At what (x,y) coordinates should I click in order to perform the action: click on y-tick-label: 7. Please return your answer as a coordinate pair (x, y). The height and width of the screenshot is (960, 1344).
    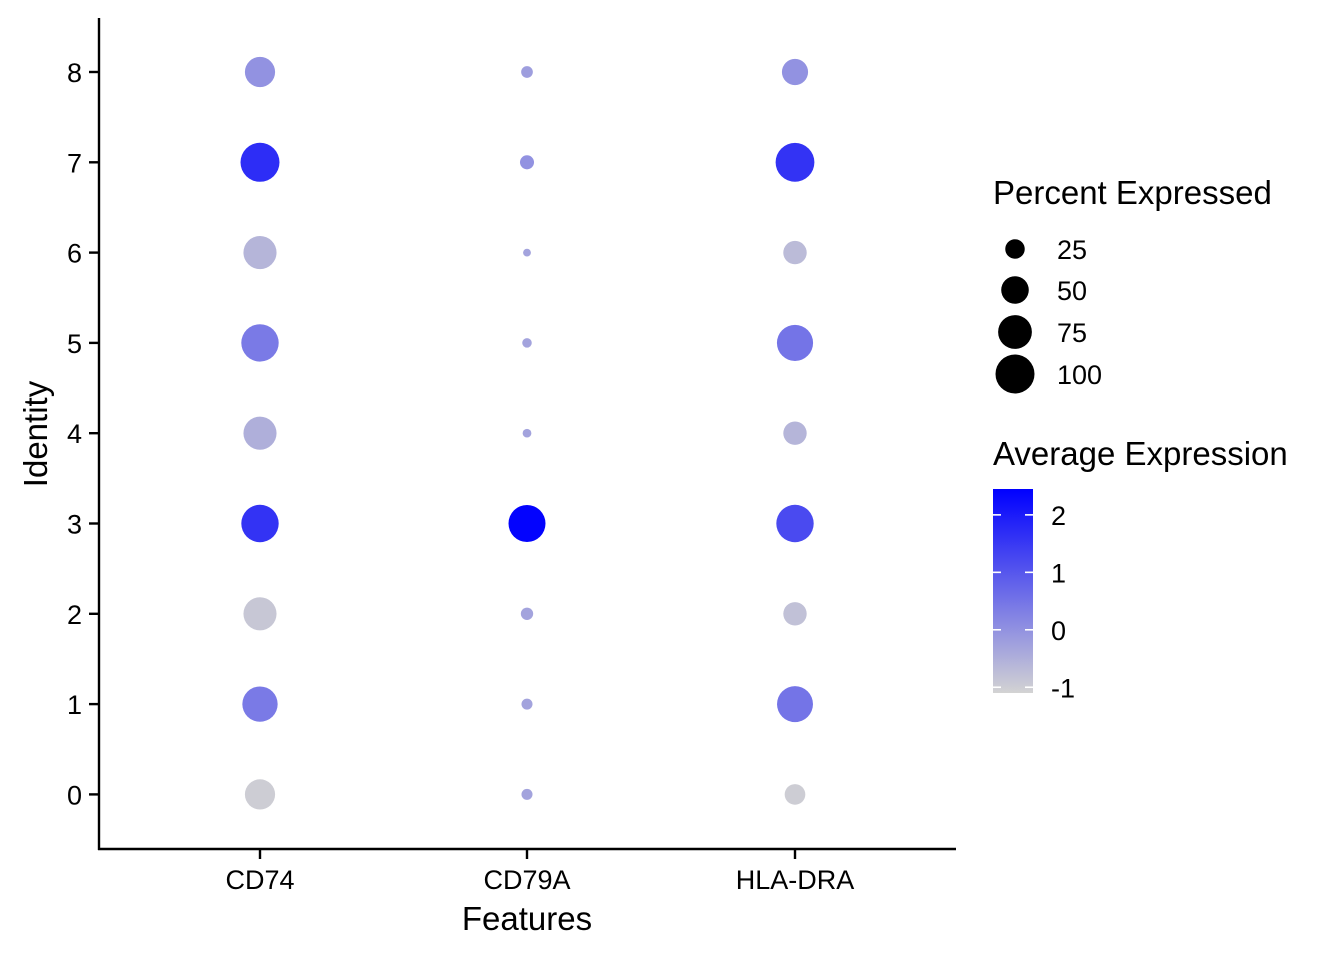
    Looking at the image, I should click on (74, 163).